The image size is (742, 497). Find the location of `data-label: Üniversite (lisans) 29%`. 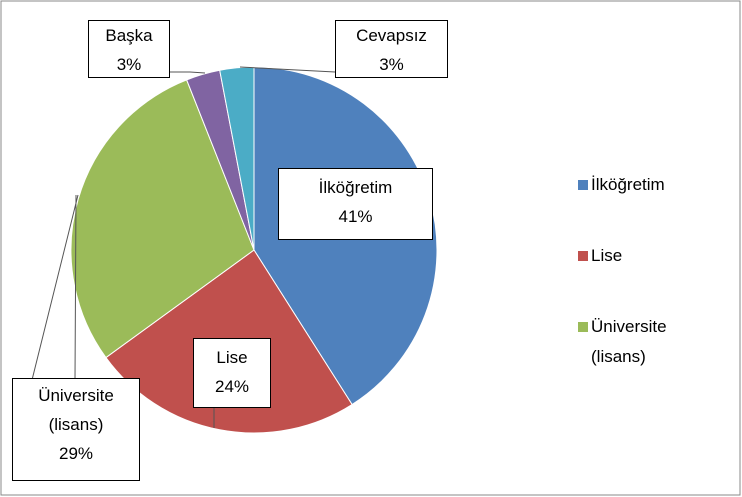

data-label: Üniversite (lisans) 29% is located at coordinates (76, 429).